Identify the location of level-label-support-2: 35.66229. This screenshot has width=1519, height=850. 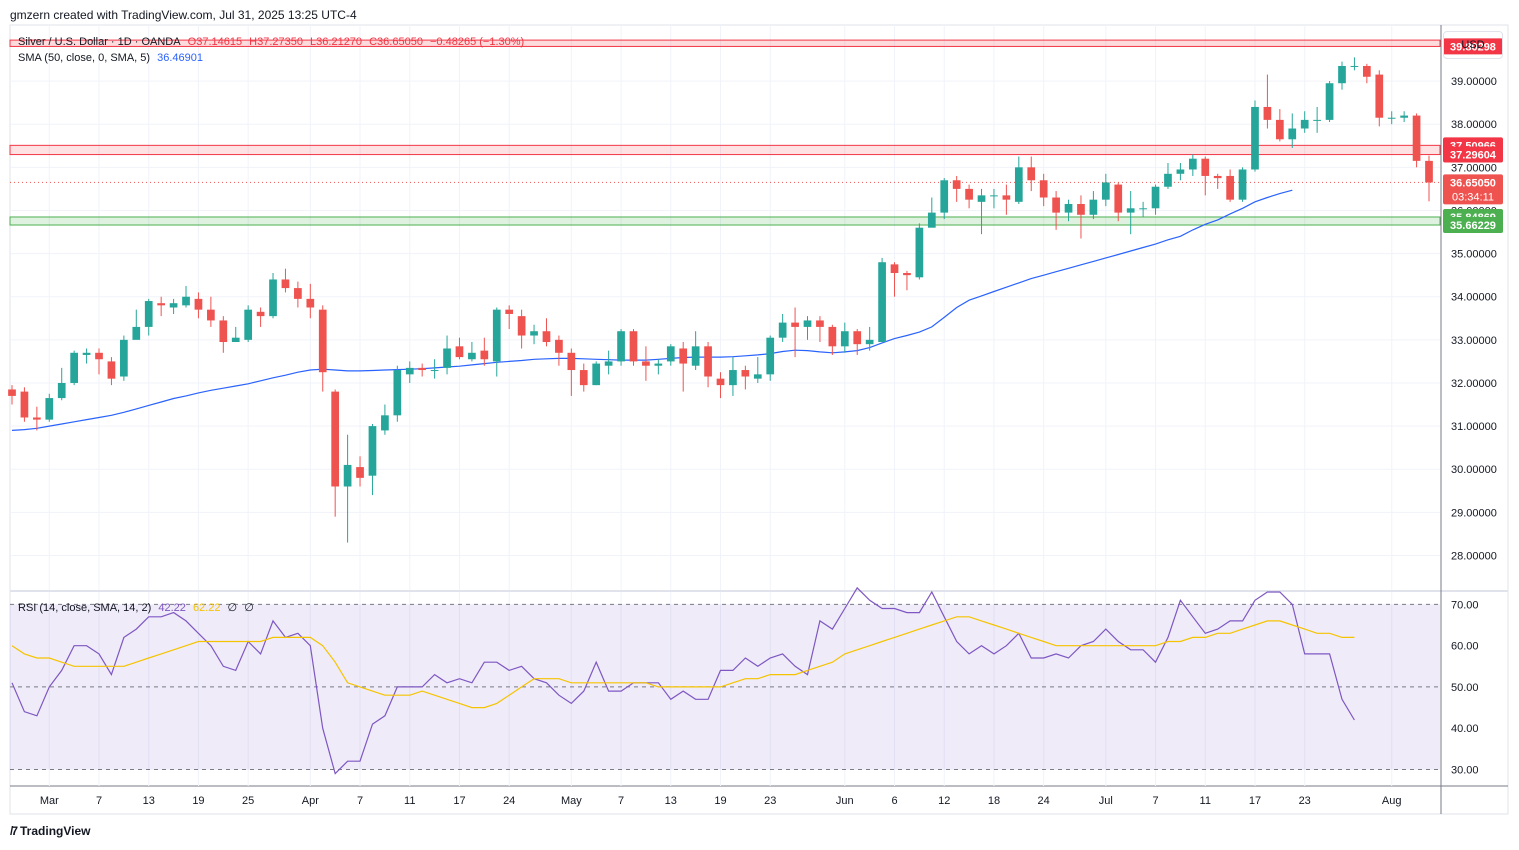
(1473, 226).